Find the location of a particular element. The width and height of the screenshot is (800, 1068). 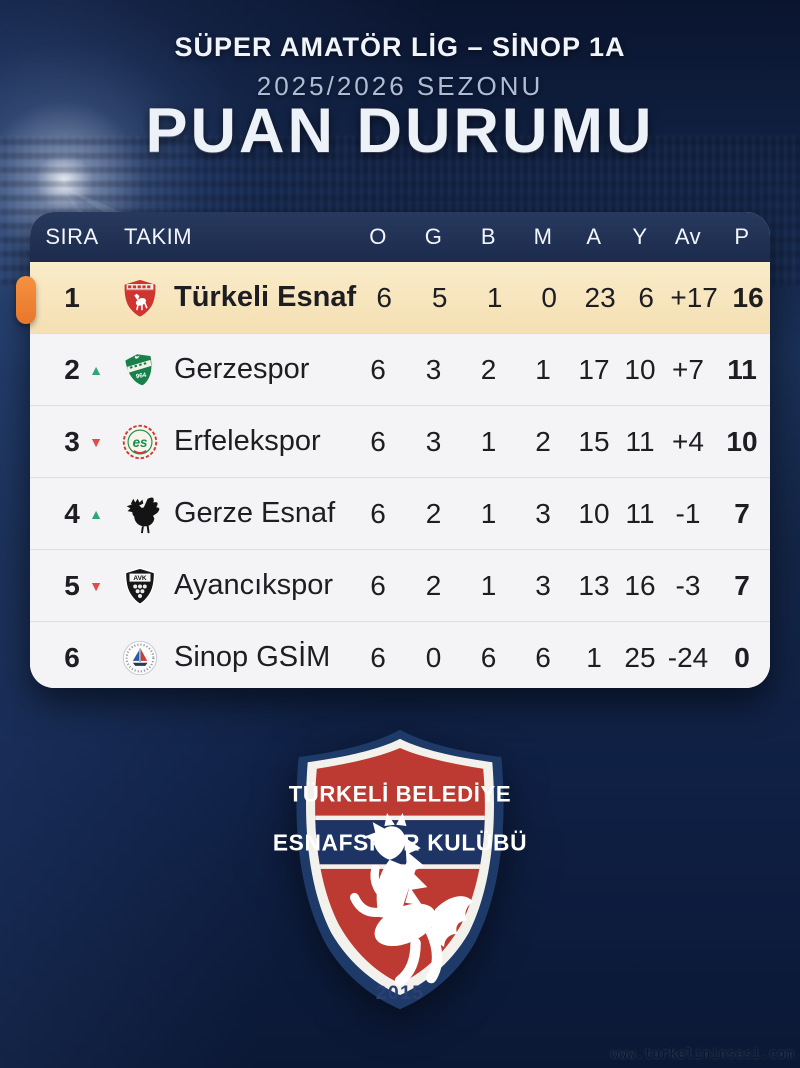

stat-goal-diff: +7 is located at coordinates (688, 369).